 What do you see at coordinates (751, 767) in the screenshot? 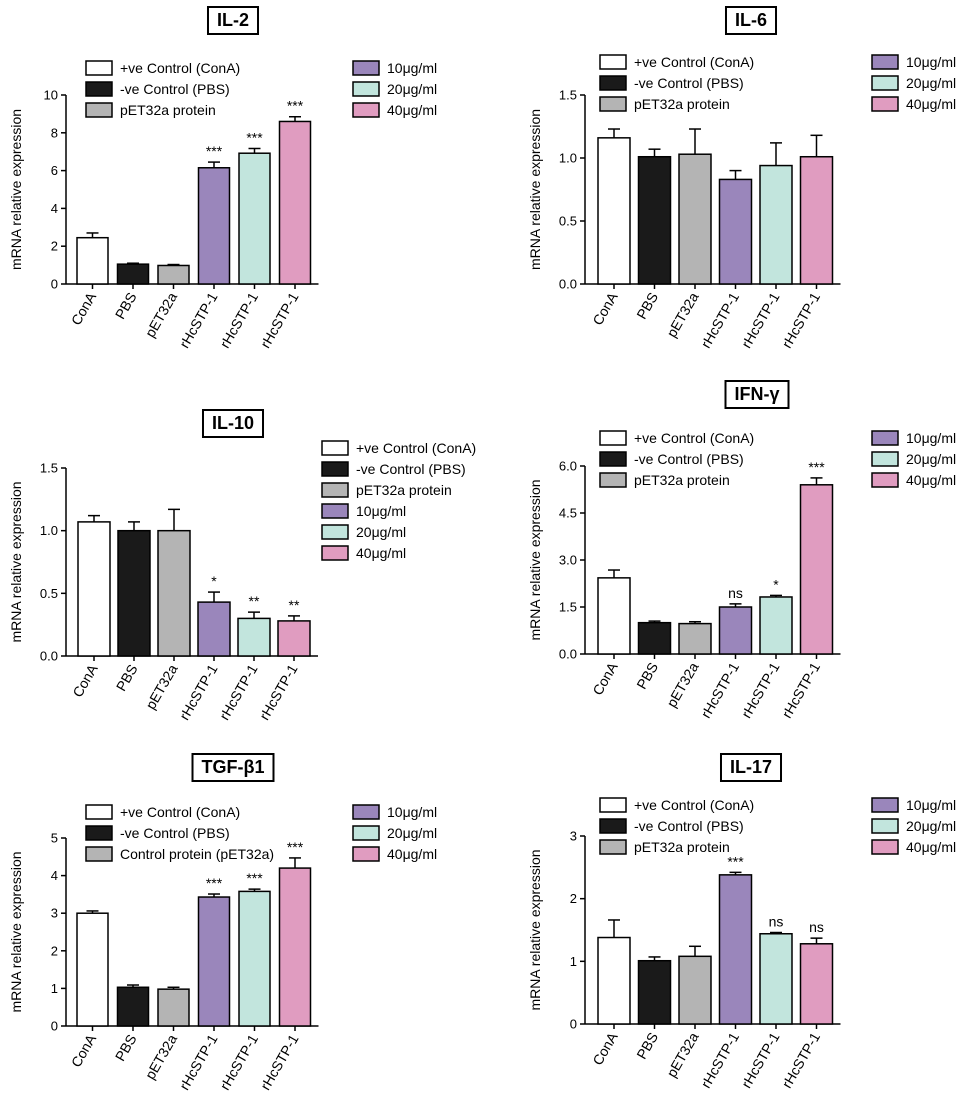
I see `chart-title: IL-17` at bounding box center [751, 767].